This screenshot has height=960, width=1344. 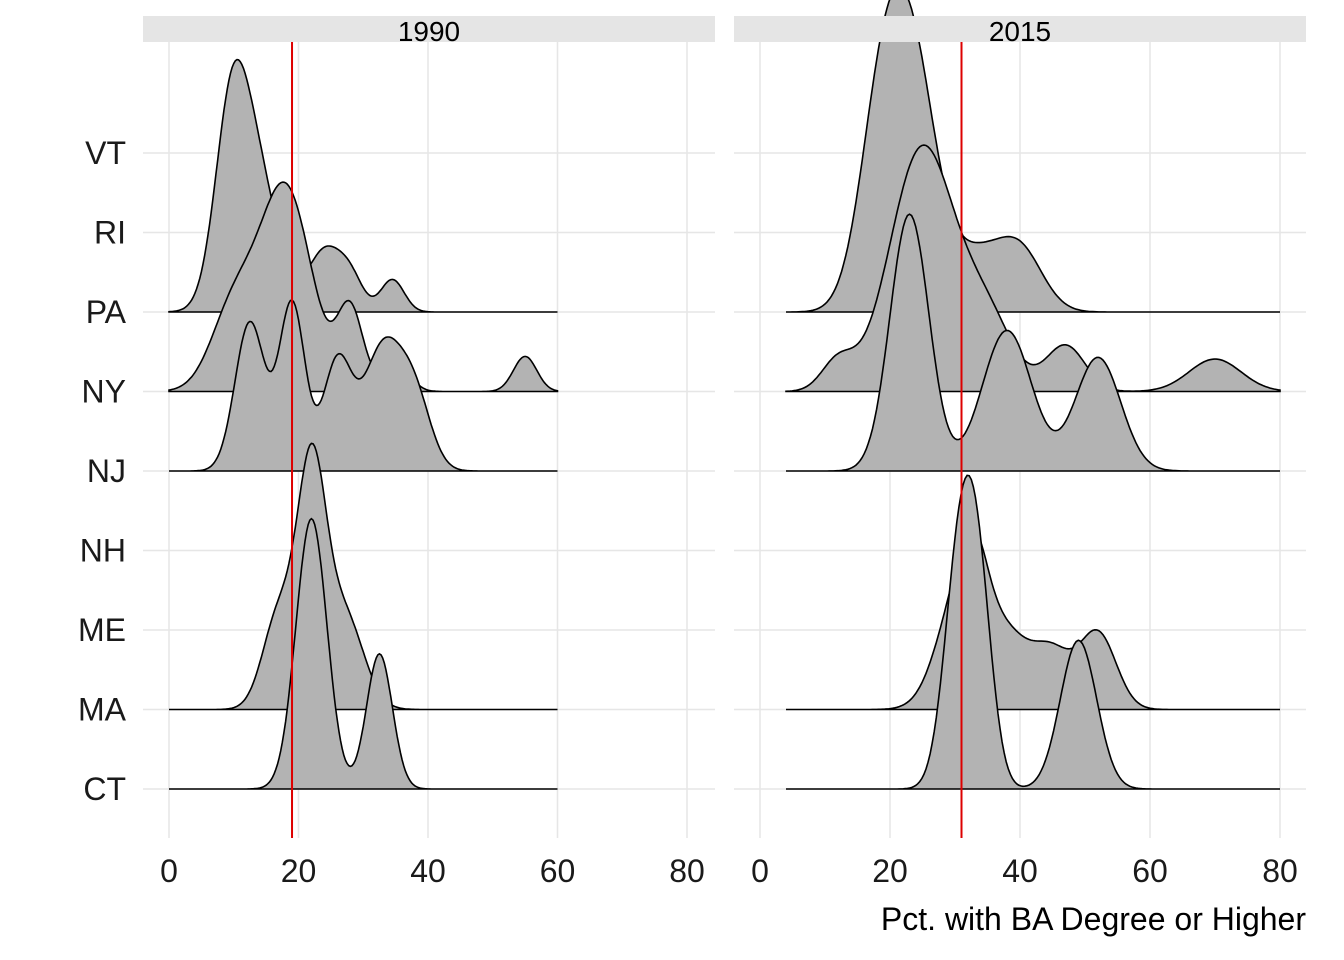 I want to click on strip-1990, so click(x=429, y=29).